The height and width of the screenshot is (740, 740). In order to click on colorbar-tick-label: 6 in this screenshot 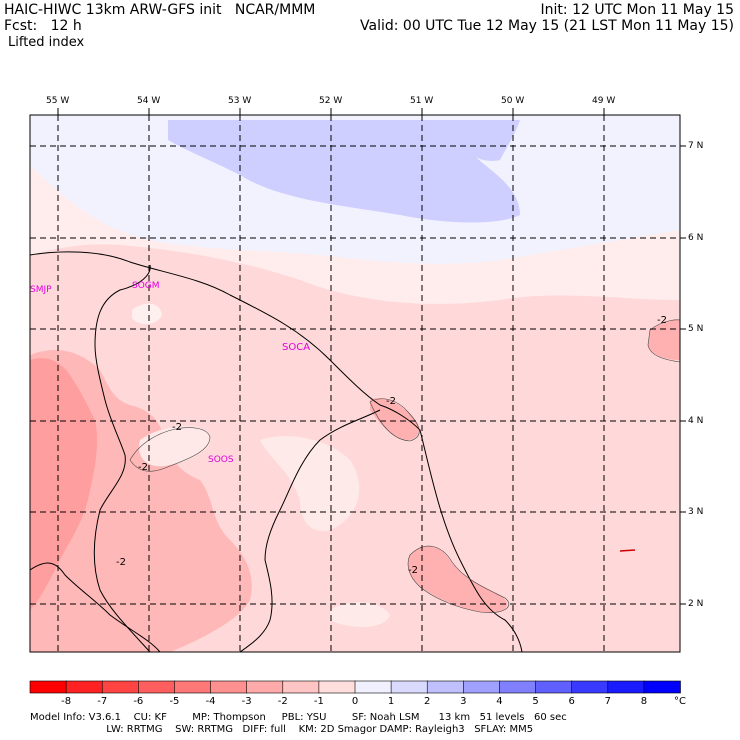, I will do `click(571, 701)`.